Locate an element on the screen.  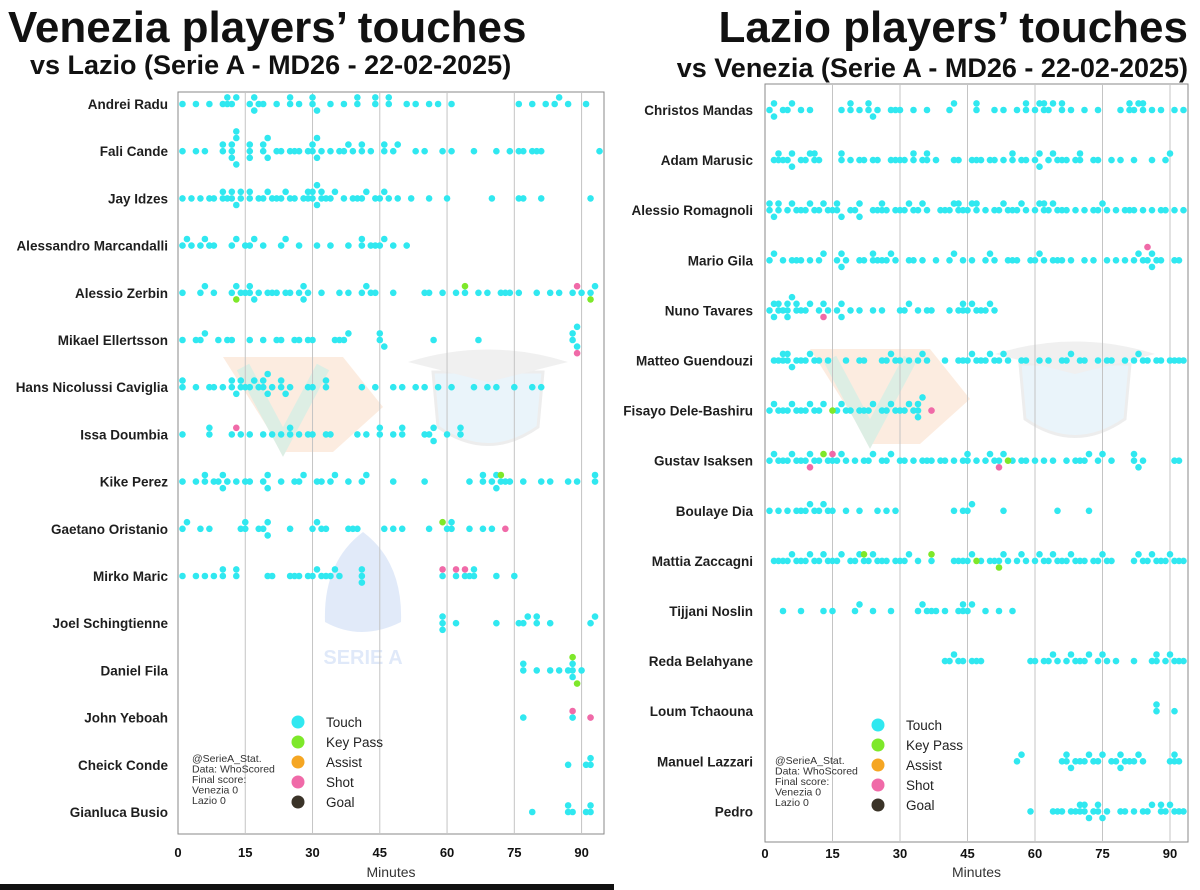
credits-line: Final score: is located at coordinates (219, 780).